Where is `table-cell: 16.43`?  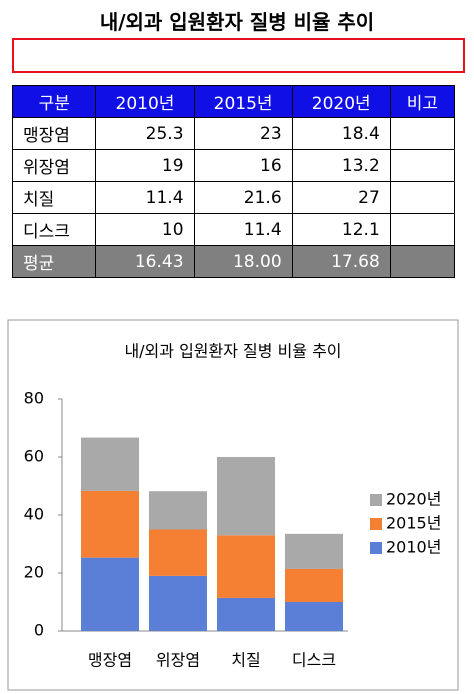
table-cell: 16.43 is located at coordinates (145, 261).